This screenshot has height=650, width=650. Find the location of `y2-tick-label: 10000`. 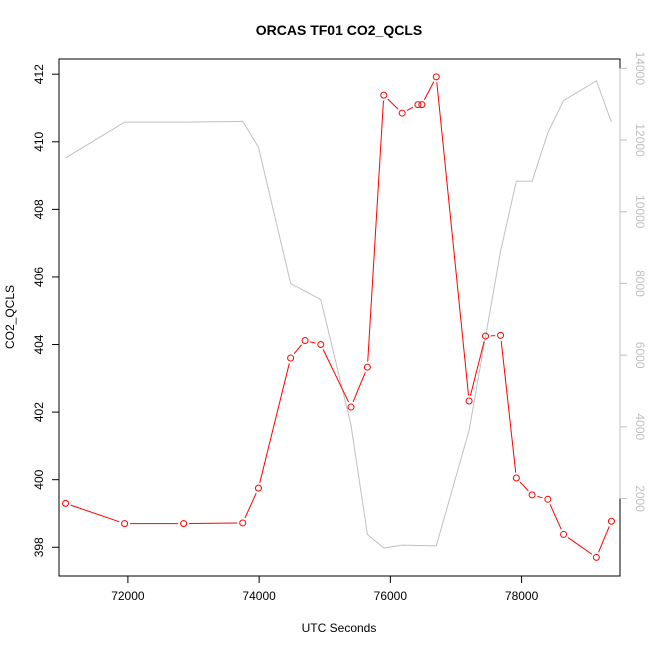

y2-tick-label: 10000 is located at coordinates (640, 212).